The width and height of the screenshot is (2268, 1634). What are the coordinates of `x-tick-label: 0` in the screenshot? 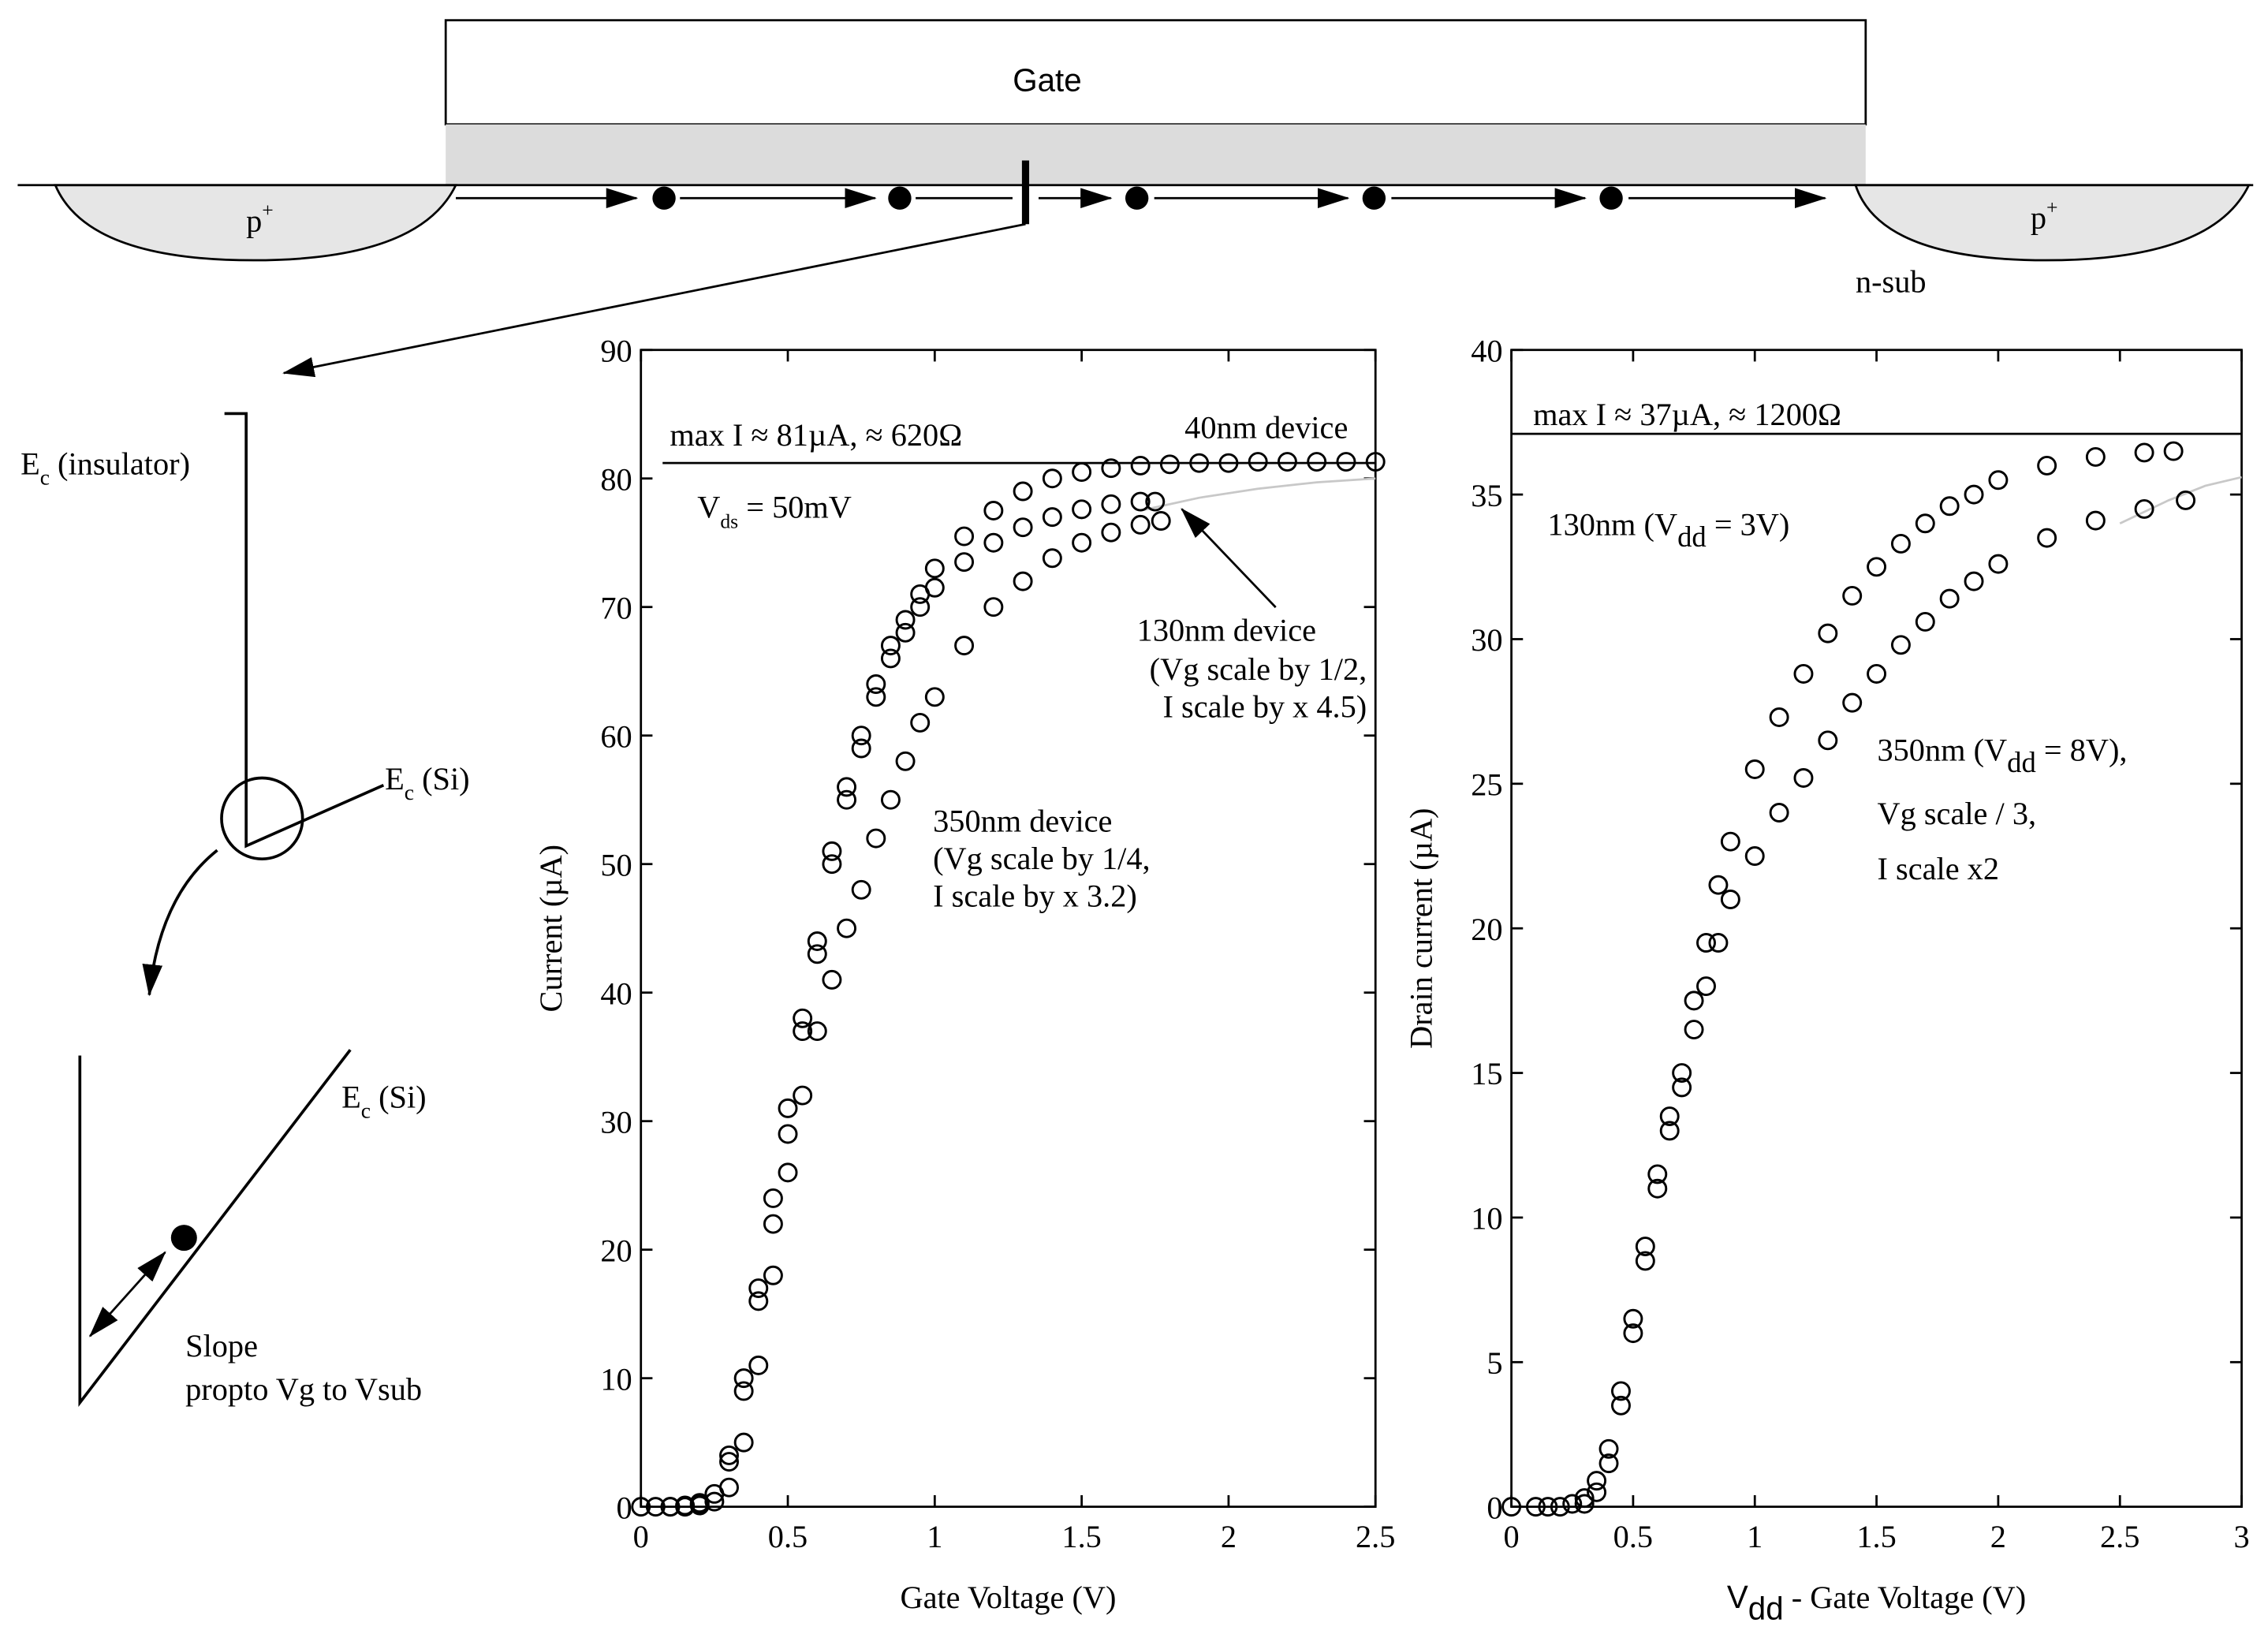 It's located at (641, 1536).